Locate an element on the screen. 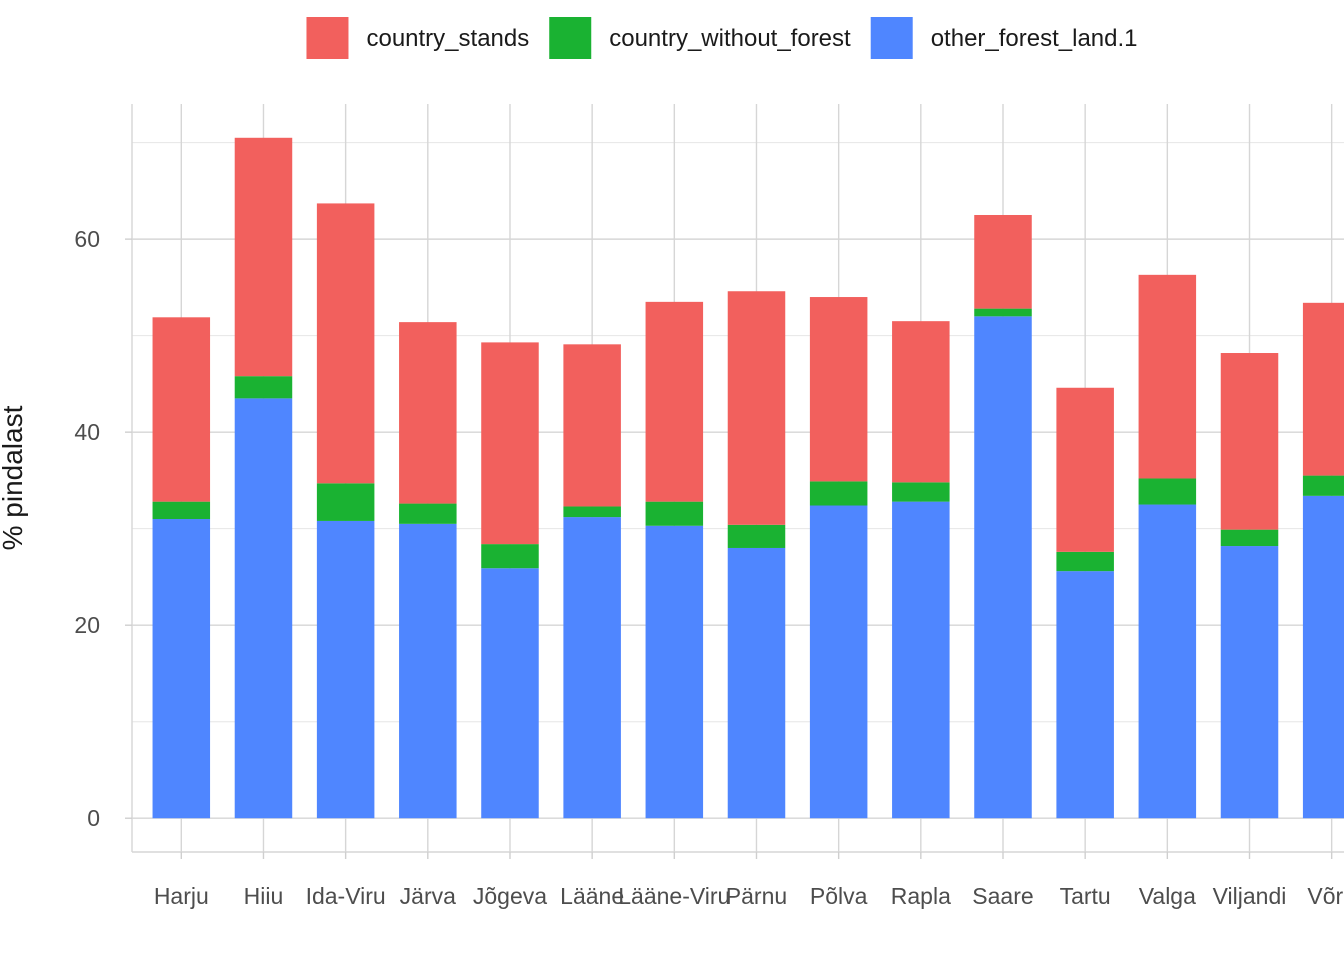 The height and width of the screenshot is (960, 1344). y-tick-label: 40 is located at coordinates (87, 432).